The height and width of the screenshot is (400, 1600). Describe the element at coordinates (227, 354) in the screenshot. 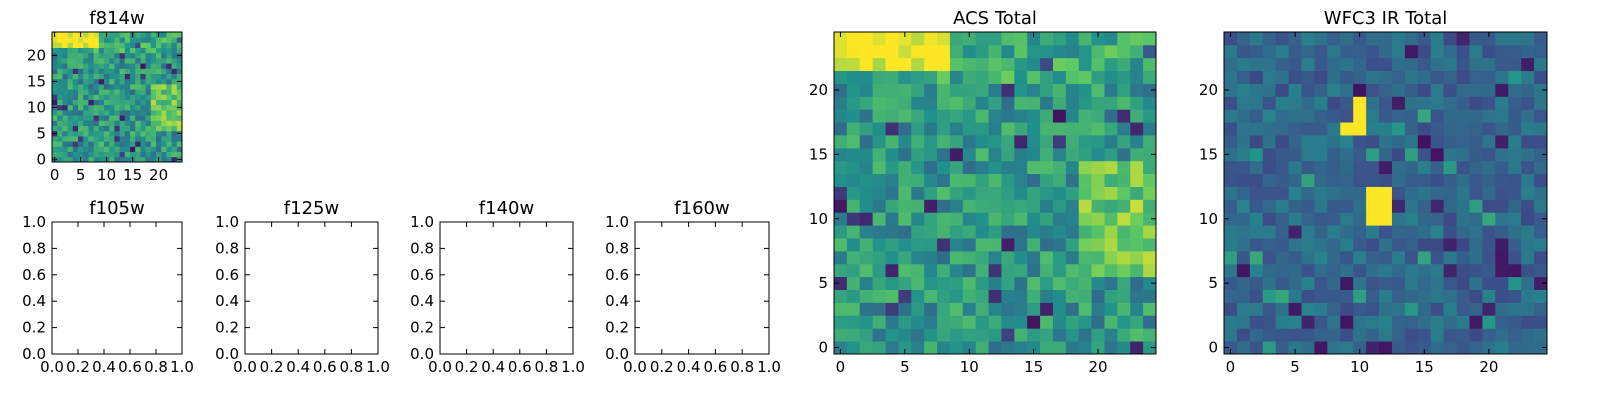

I see `y-tick-label: 0.0` at that location.